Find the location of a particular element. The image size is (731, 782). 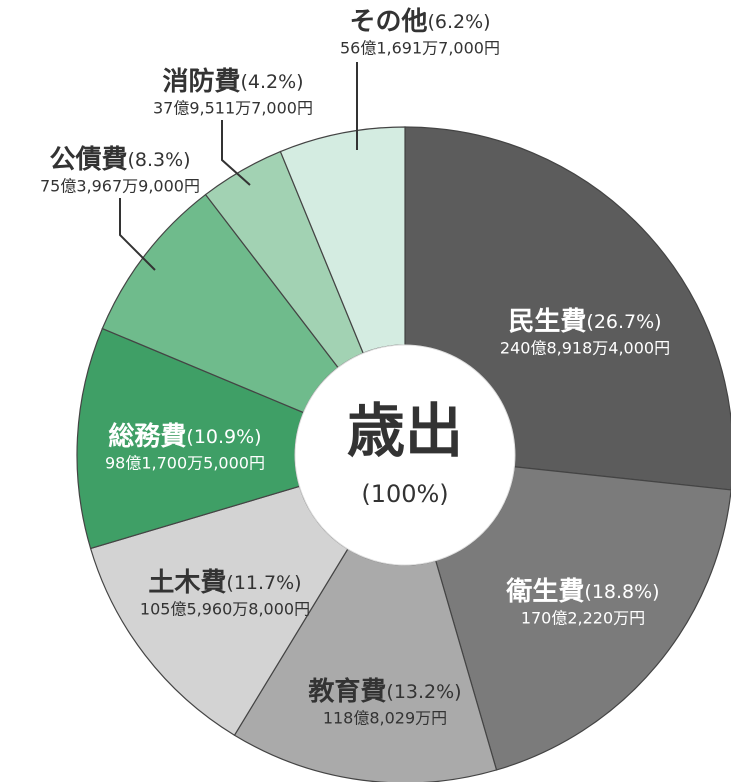

percent-label: (6.2%) is located at coordinates (458, 22).